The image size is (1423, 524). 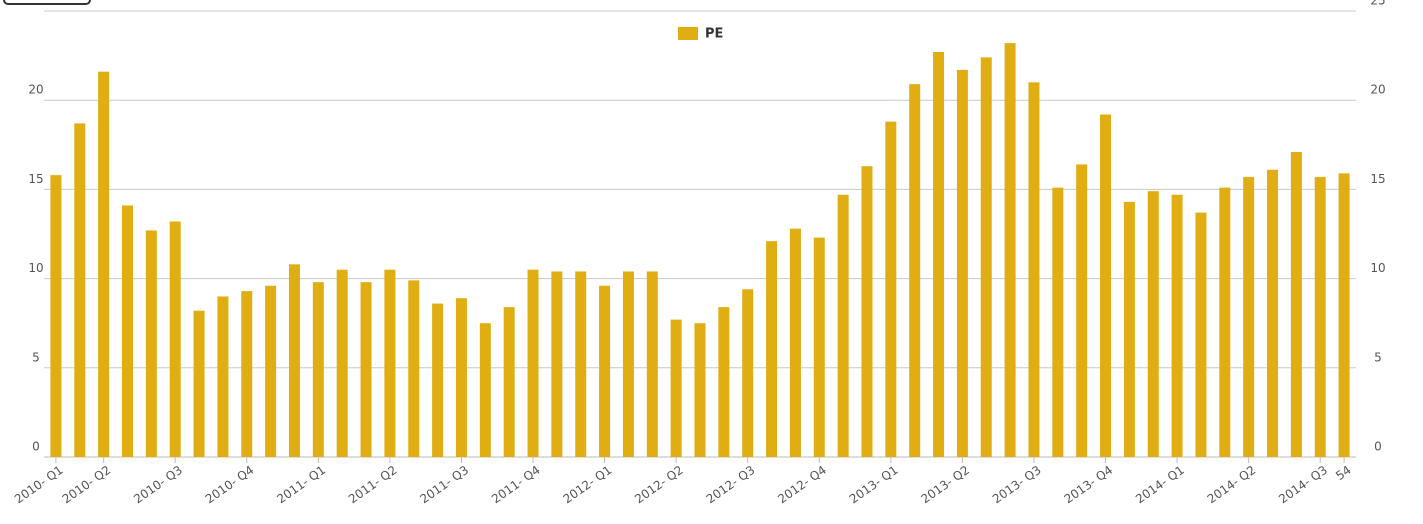 I want to click on x-tick-label: 2013- Q2, so click(x=945, y=484).